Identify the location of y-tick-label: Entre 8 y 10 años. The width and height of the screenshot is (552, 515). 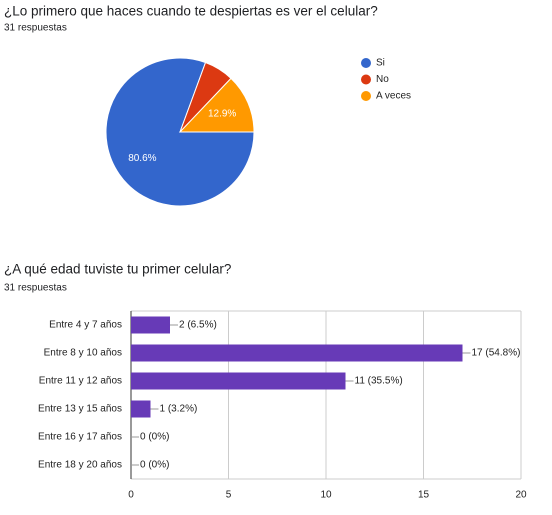
(83, 353).